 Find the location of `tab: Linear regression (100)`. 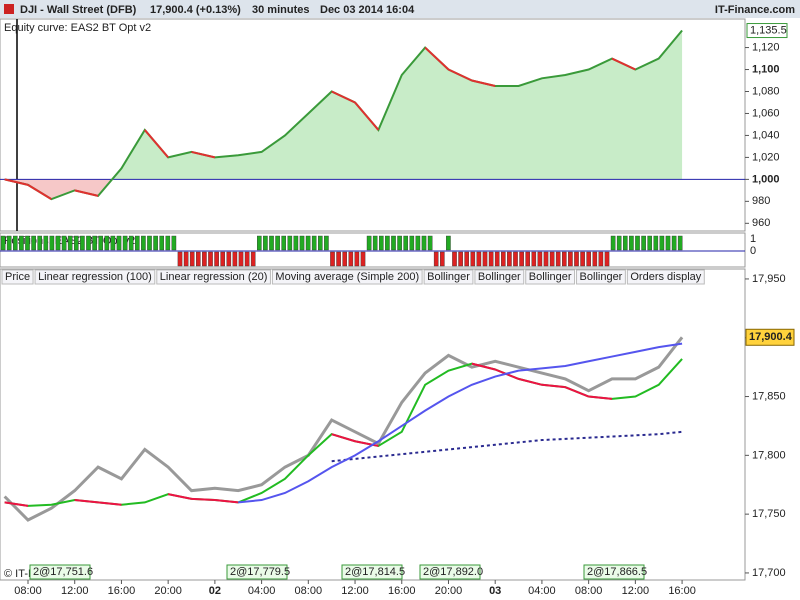

tab: Linear regression (100) is located at coordinates (95, 277).